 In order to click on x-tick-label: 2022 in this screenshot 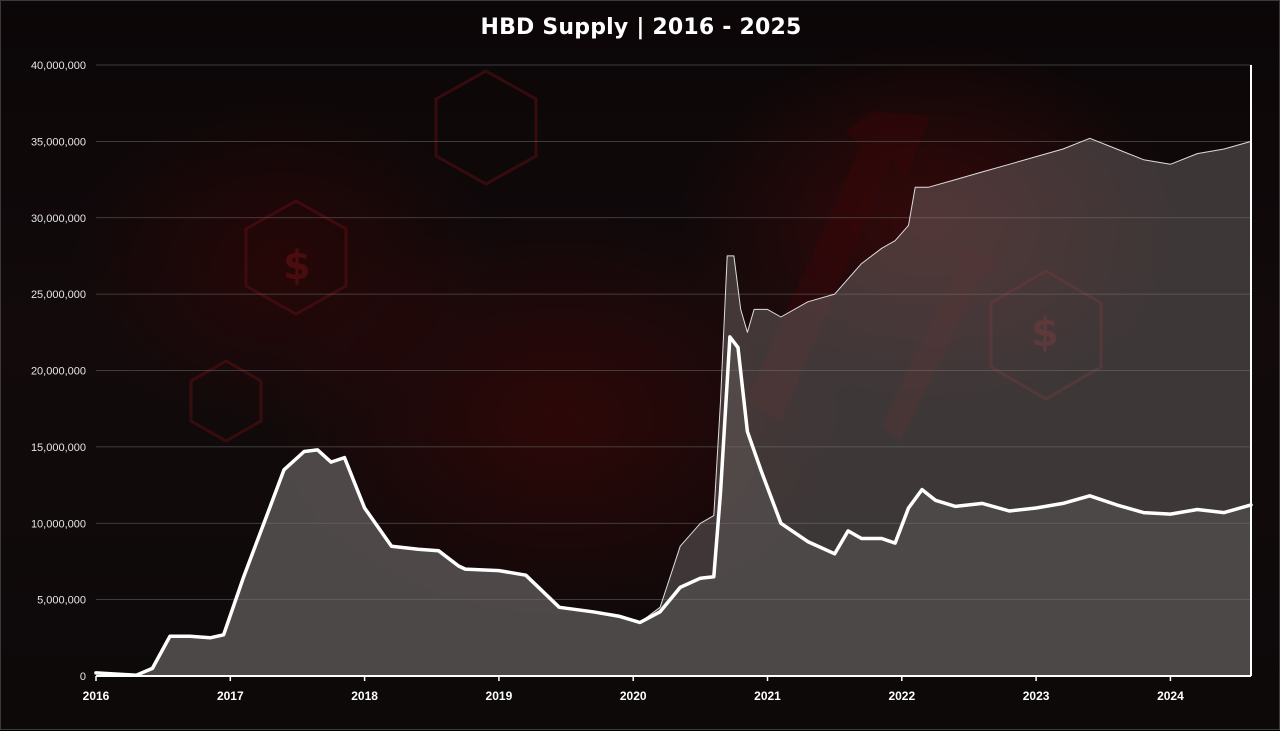, I will do `click(901, 696)`.